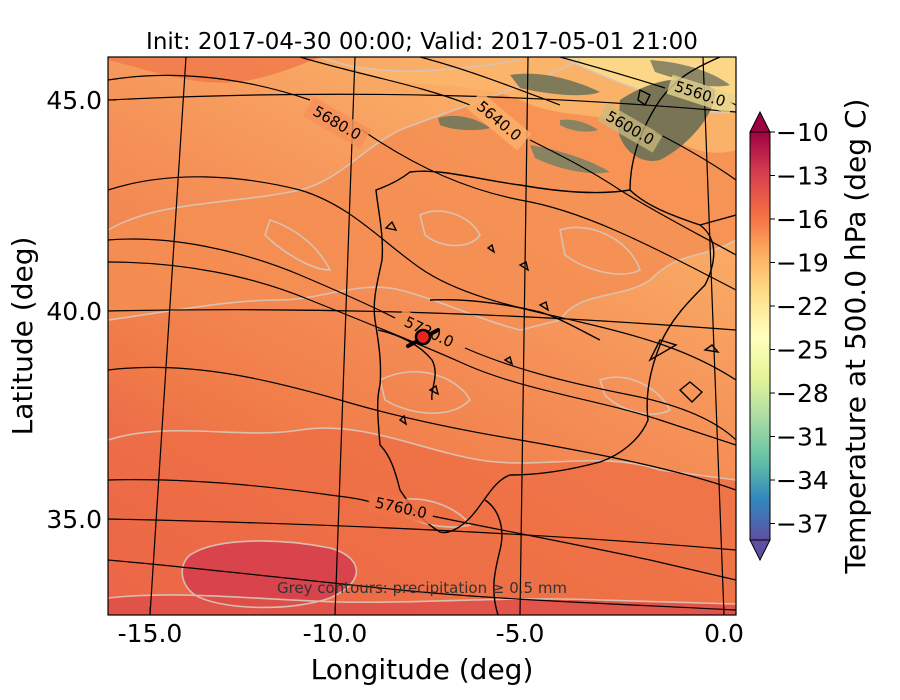 This screenshot has height=700, width=900. Describe the element at coordinates (760, 336) in the screenshot. I see `colorbar-scale` at that location.